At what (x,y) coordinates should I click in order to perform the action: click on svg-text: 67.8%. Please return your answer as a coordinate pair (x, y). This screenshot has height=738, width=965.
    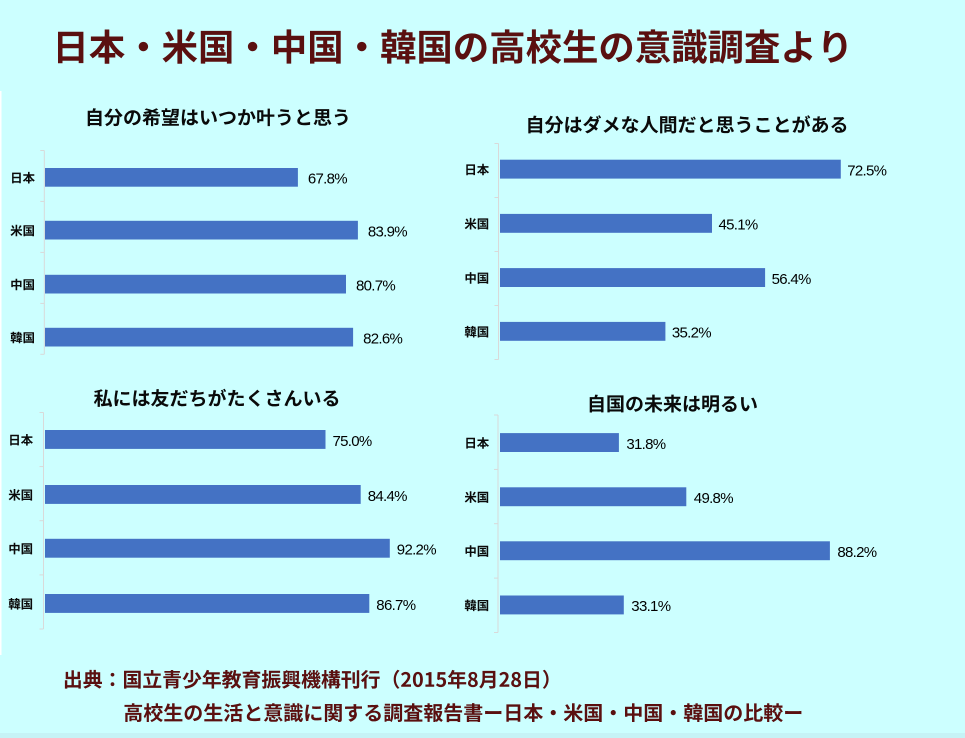
    Looking at the image, I should click on (327, 179).